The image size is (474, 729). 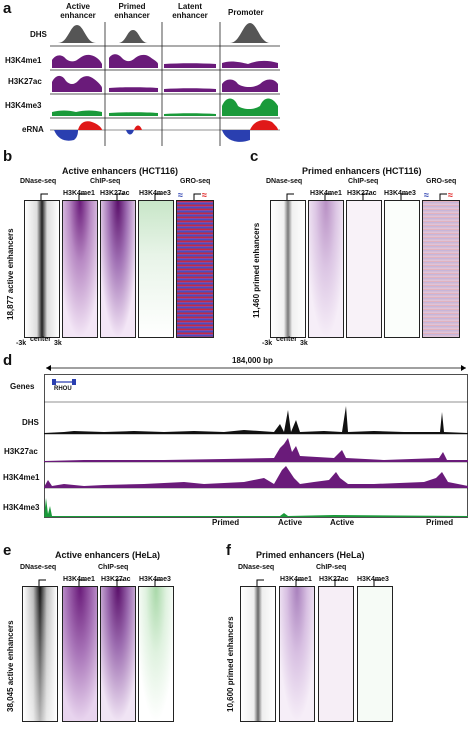 I want to click on panel-b-label: b, so click(x=8, y=156).